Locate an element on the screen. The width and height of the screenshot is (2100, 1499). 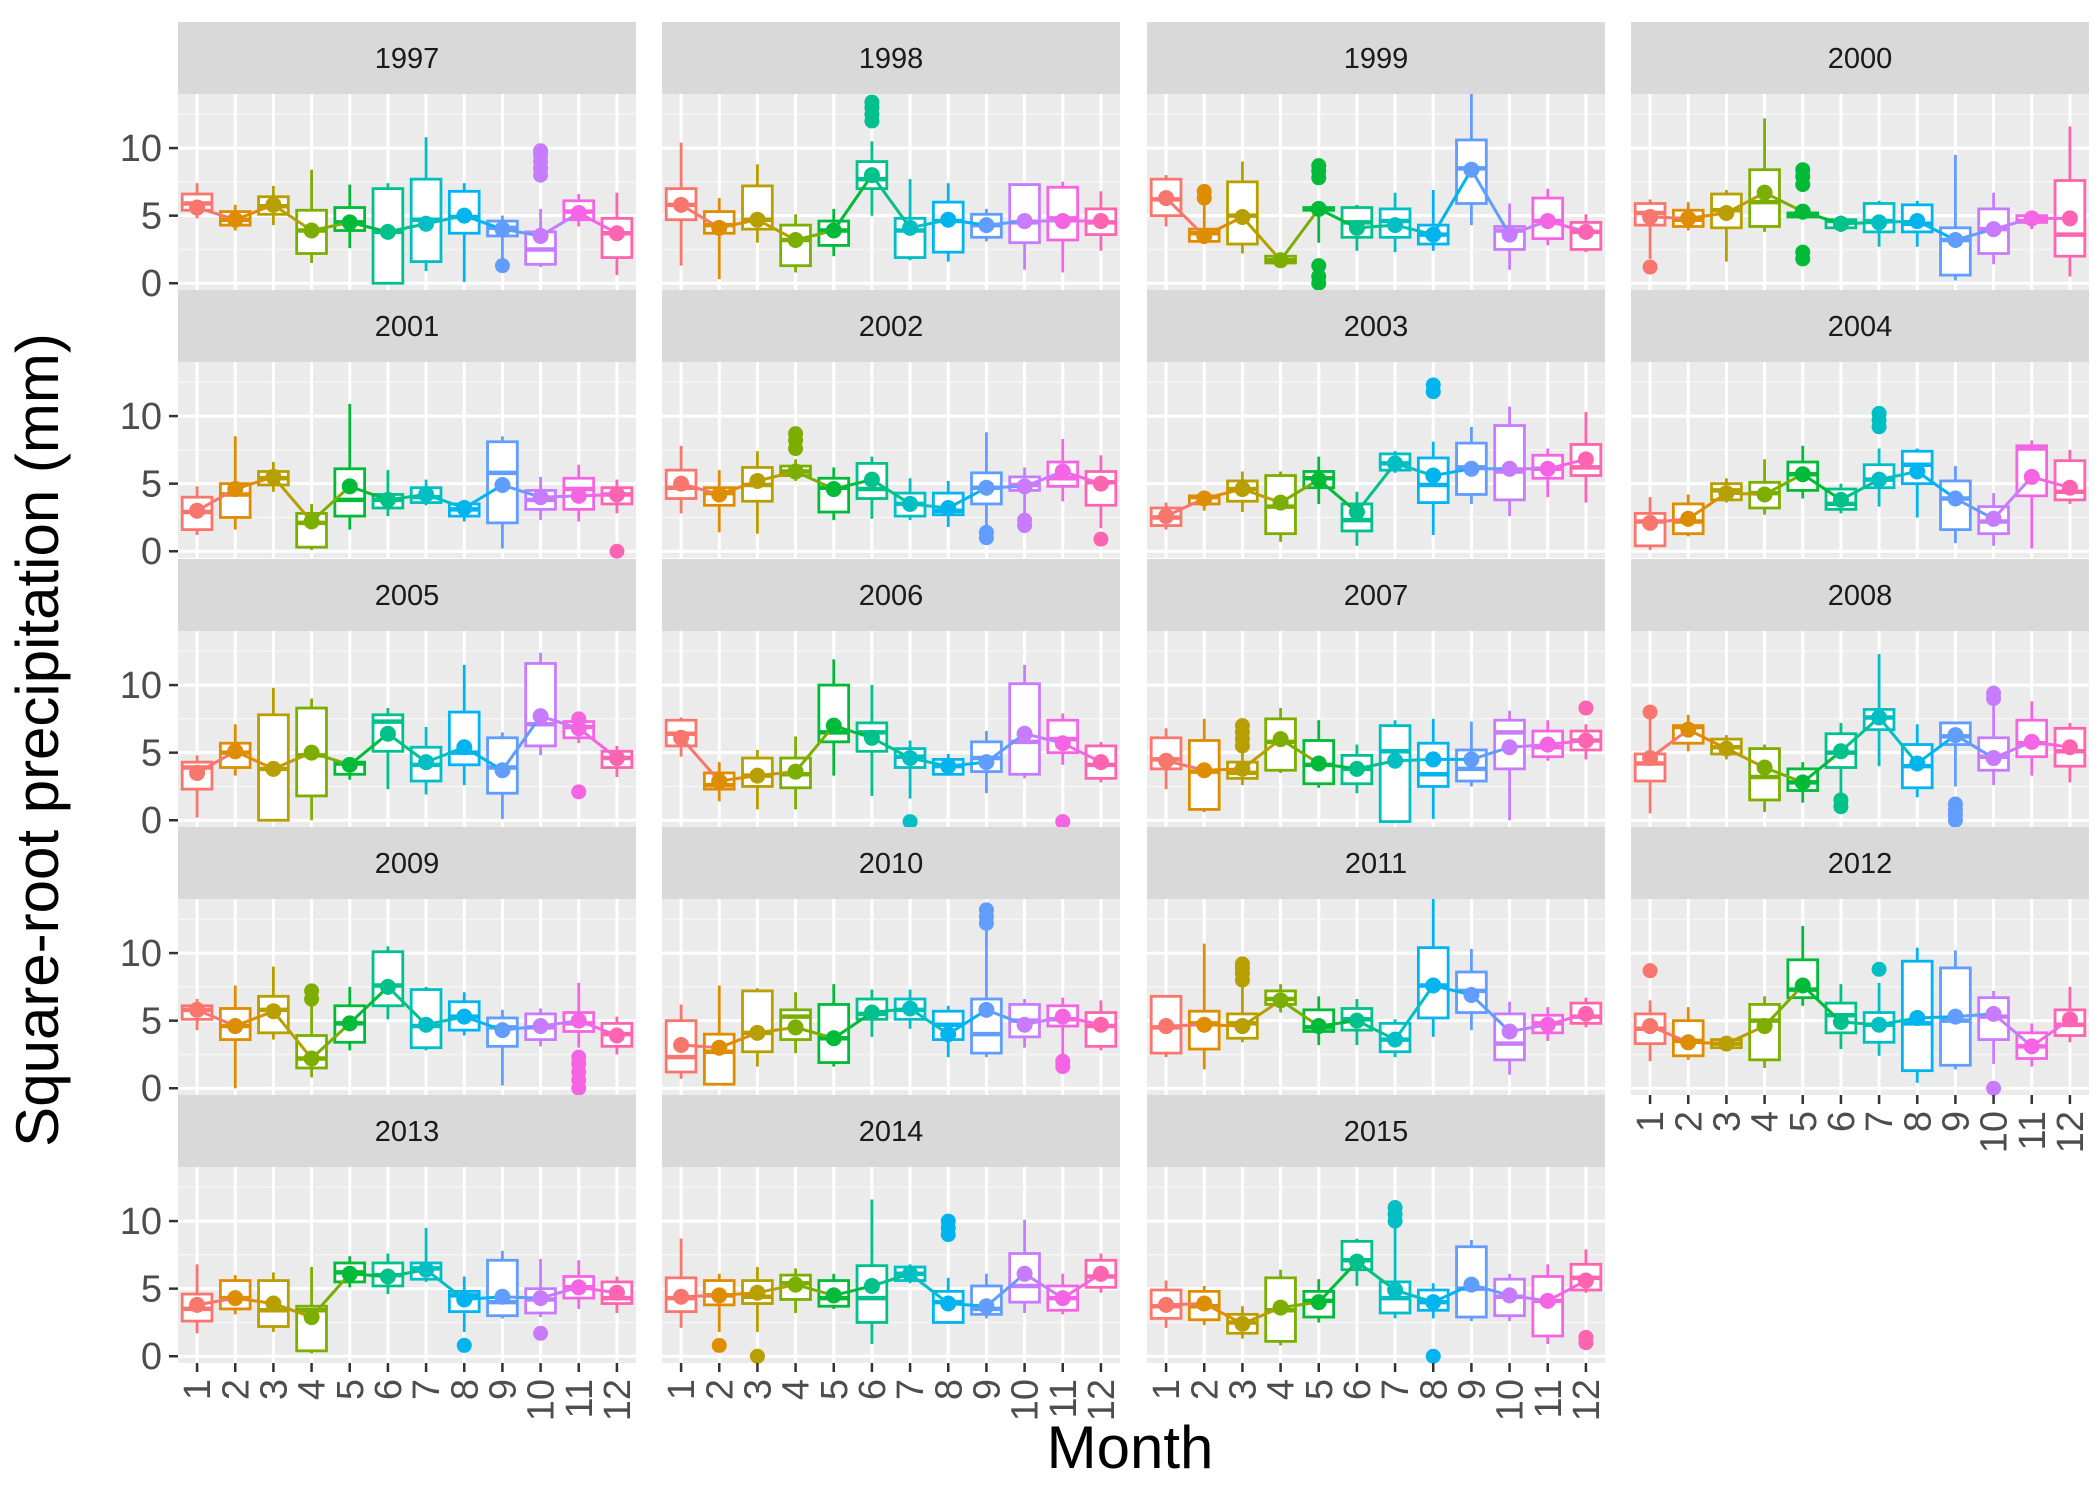
strip-2014 is located at coordinates (891, 1131).